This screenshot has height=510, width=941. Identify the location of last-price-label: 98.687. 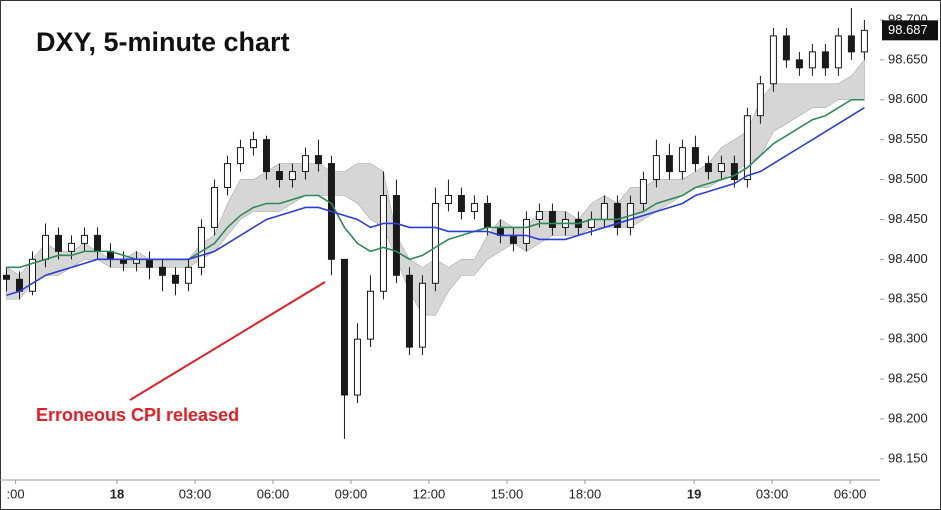
(908, 29).